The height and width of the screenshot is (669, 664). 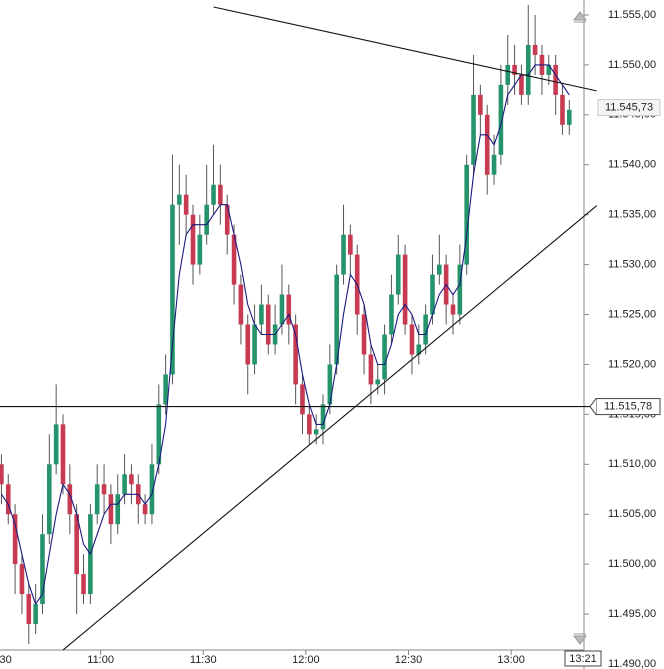 What do you see at coordinates (511, 660) in the screenshot?
I see `x-tick-label: 13:00` at bounding box center [511, 660].